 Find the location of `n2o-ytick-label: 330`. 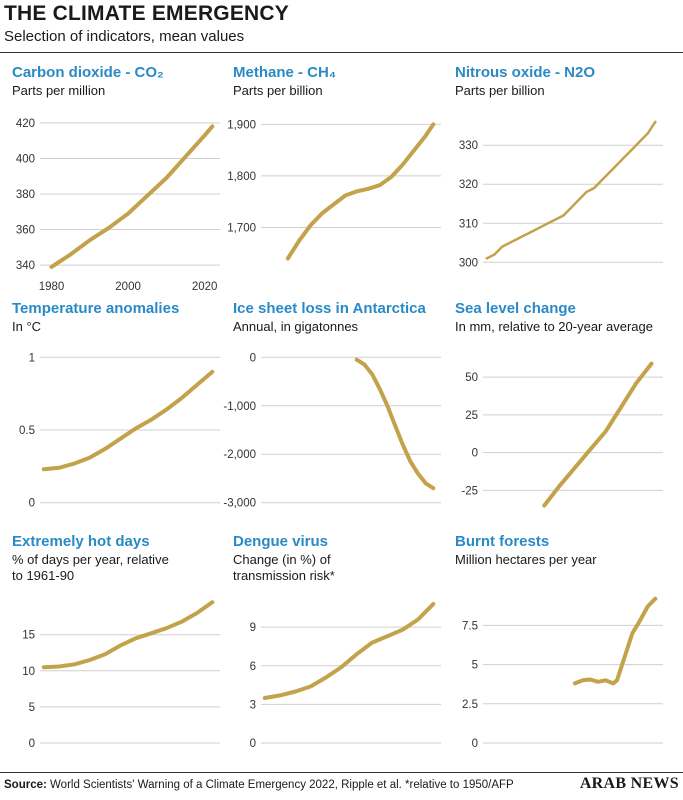

n2o-ytick-label: 330 is located at coordinates (468, 146).